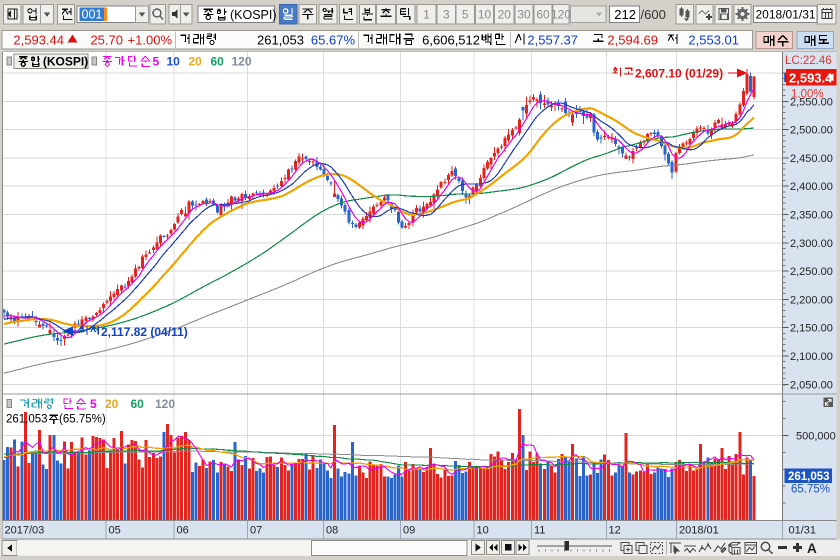 The image size is (840, 560). I want to click on svg-text: 212, so click(625, 14).